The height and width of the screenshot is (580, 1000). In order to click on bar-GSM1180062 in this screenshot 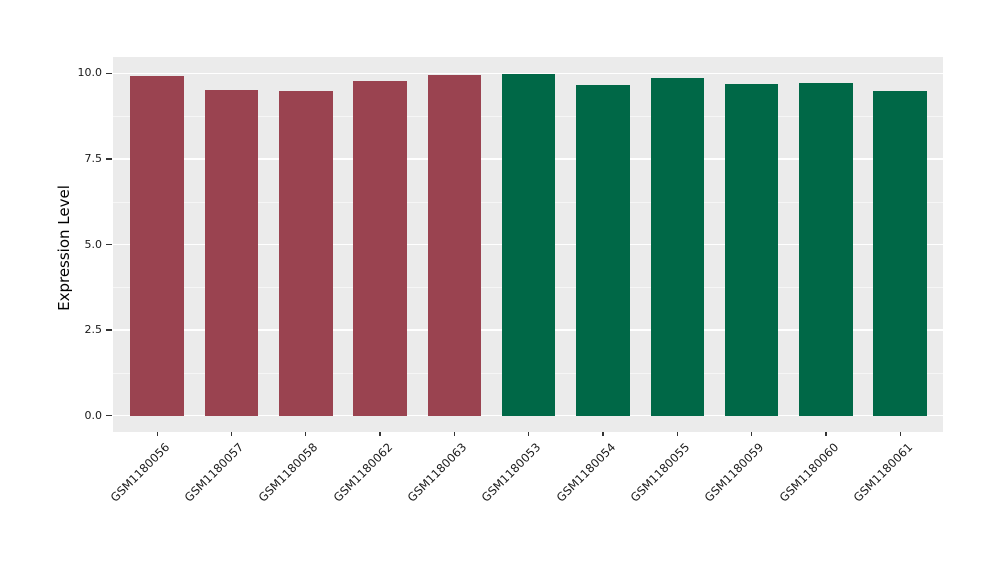, I will do `click(380, 248)`.